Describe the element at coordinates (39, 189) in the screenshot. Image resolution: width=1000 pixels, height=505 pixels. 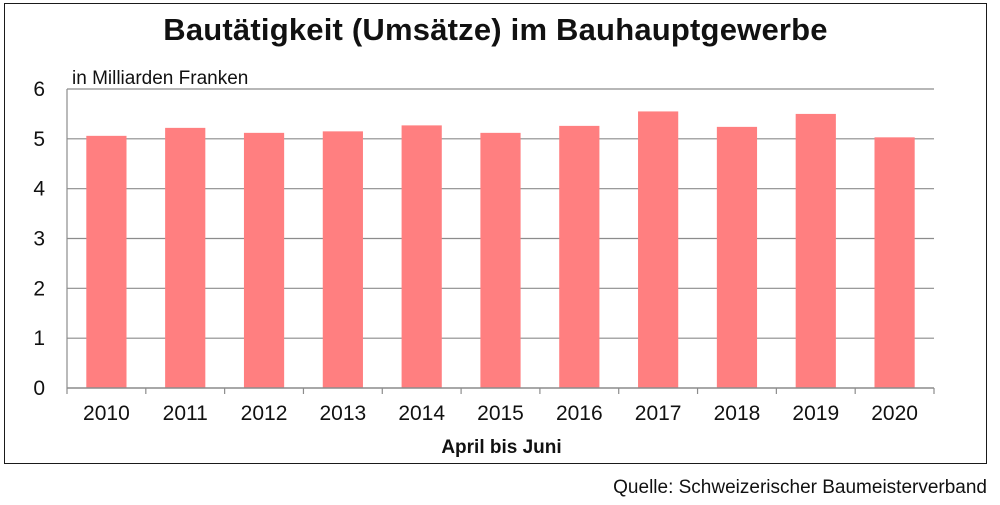
I see `y-tick-label: 4` at that location.